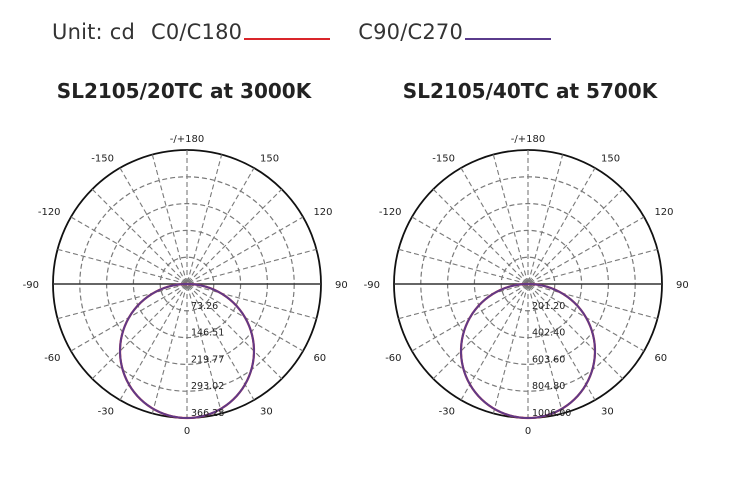 The image size is (732, 486). I want to click on chart-title-left: SL2105/20TC at 3000K, so click(184, 91).